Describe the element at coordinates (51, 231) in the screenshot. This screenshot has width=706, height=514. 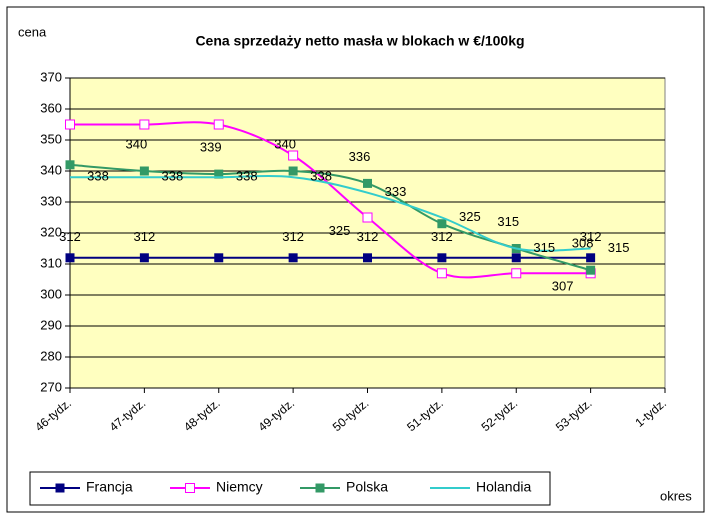
I see `y-tick-label: 320` at that location.